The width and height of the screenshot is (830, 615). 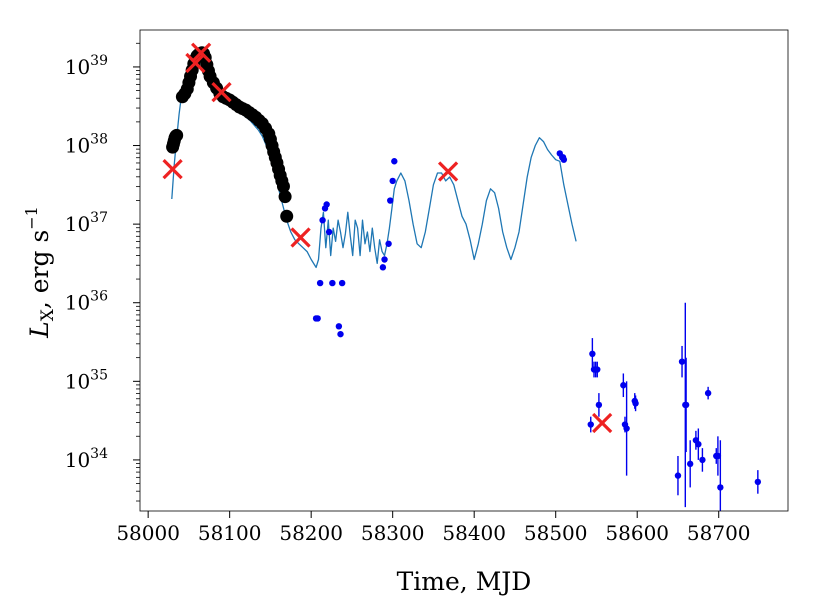 What do you see at coordinates (474, 533) in the screenshot?
I see `x-tick-label: 58400` at bounding box center [474, 533].